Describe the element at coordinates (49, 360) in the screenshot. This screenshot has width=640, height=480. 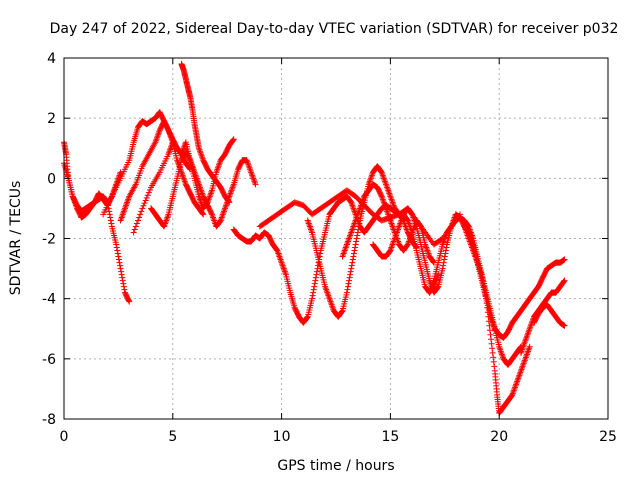
I see `y-tick-label: -6` at that location.